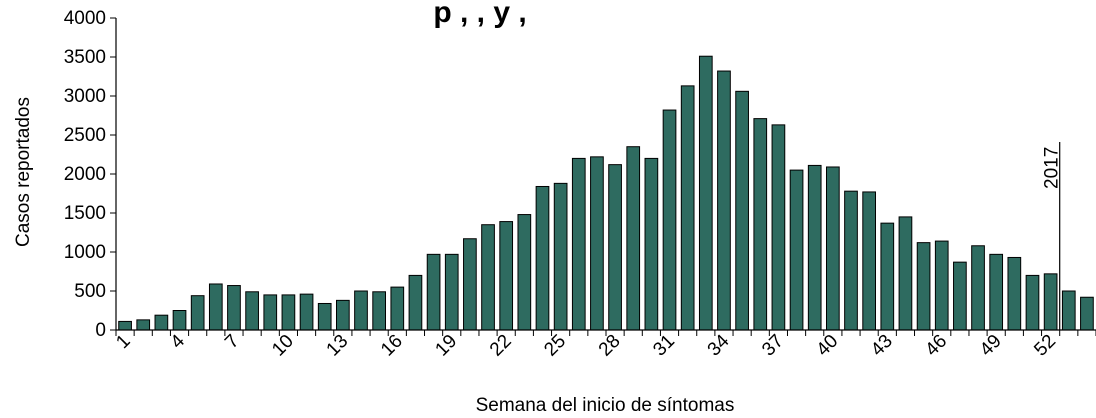 This screenshot has width=1096, height=418. I want to click on year-label: 2017, so click(1052, 168).